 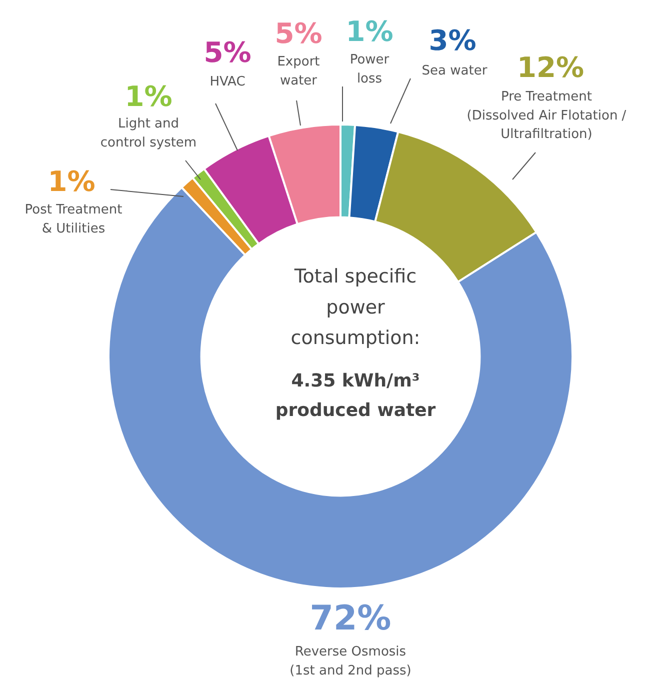 What do you see at coordinates (355, 395) in the screenshot?
I see `text: 4.35 kWh/m³ produced water` at bounding box center [355, 395].